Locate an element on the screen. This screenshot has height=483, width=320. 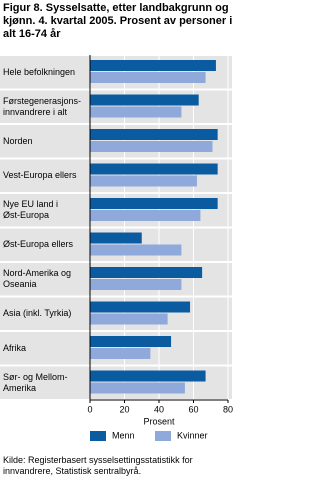
x-tick-label: 80 is located at coordinates (228, 409).